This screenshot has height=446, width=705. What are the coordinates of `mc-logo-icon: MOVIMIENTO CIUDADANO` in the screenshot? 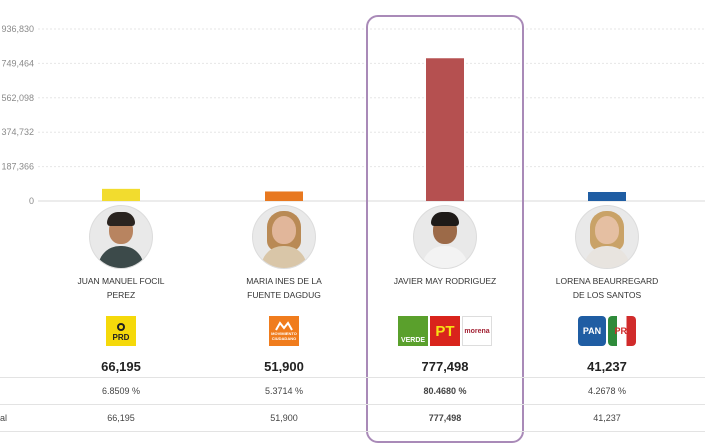 It's located at (284, 331).